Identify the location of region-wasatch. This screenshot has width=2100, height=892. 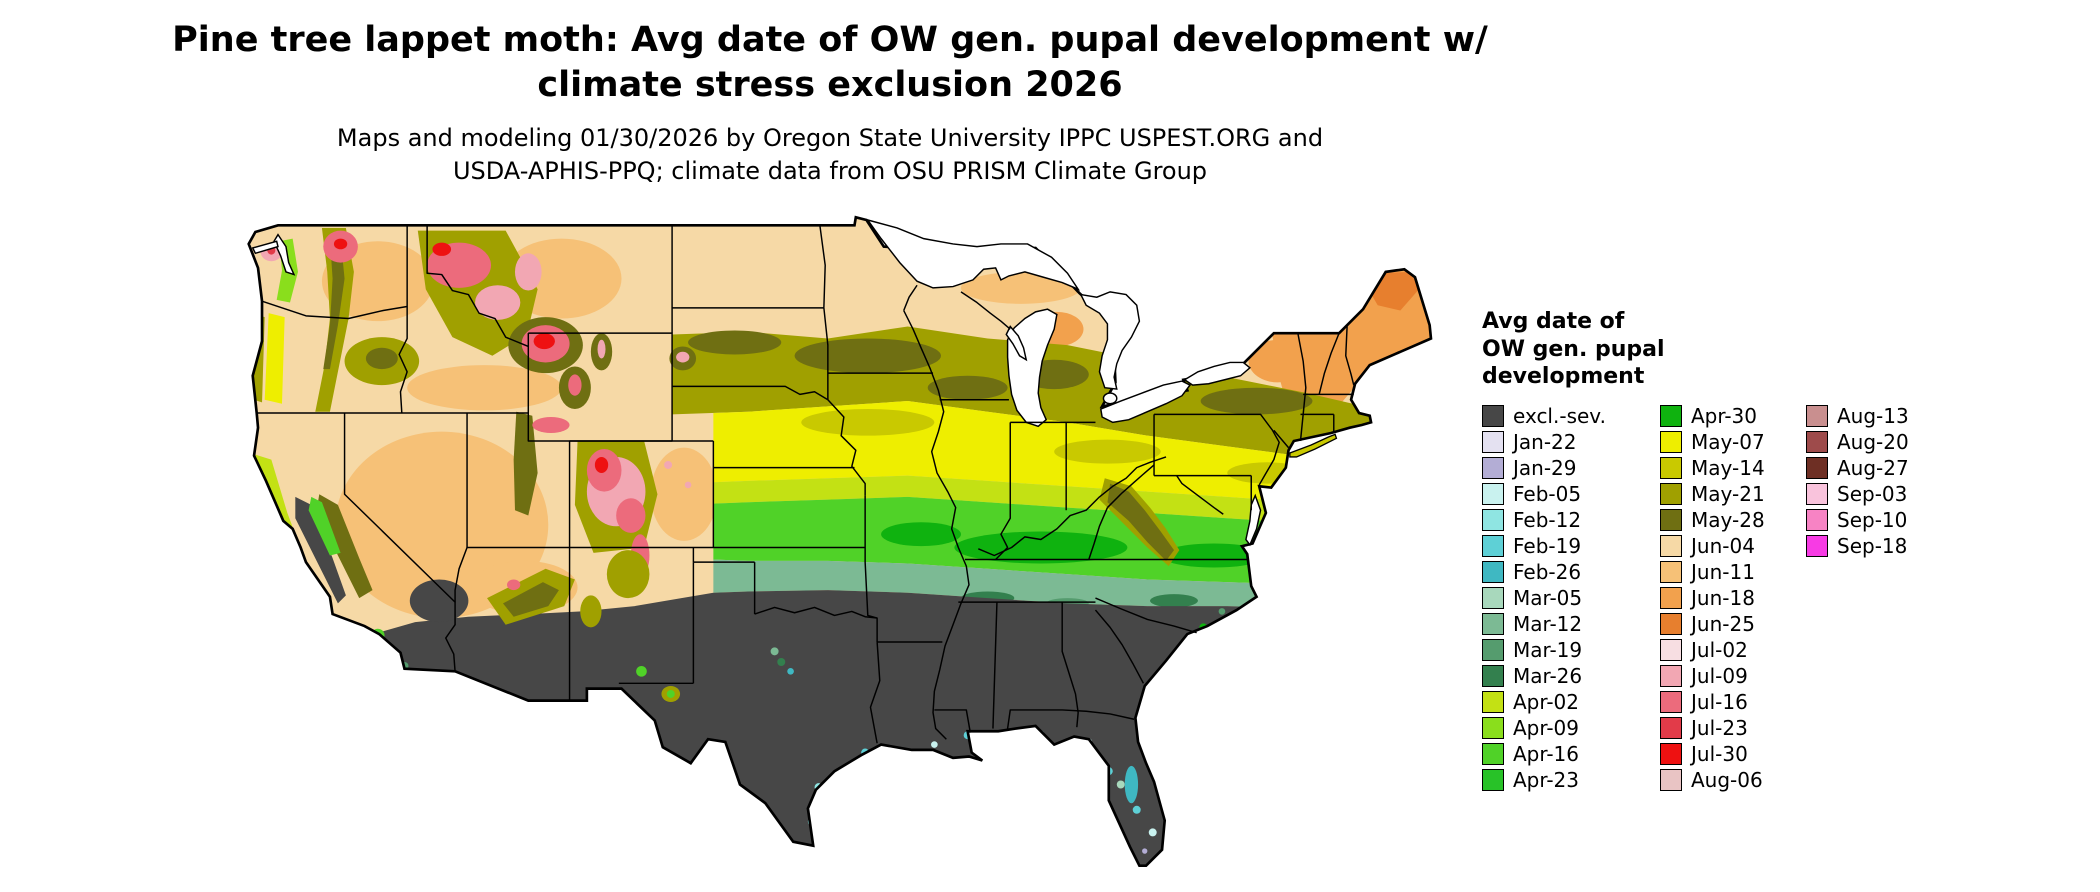
(525, 463).